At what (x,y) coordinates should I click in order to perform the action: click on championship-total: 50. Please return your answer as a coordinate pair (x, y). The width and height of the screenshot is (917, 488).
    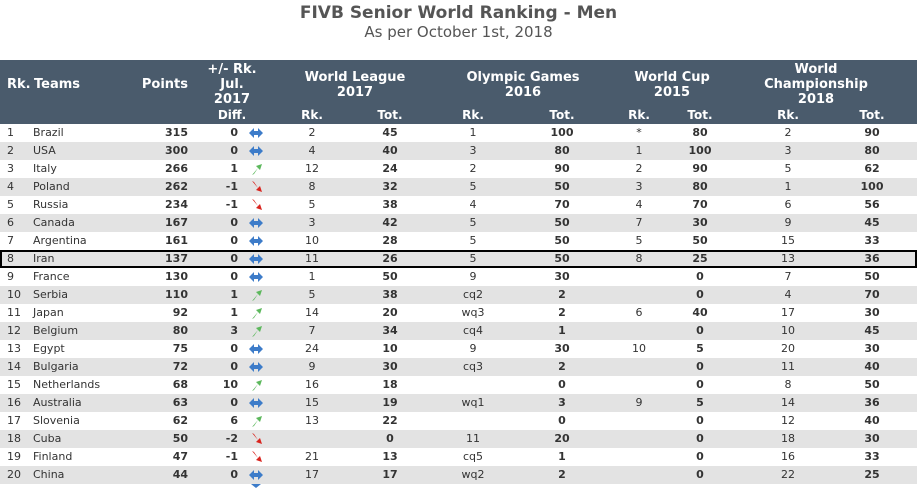
    Looking at the image, I should click on (872, 384).